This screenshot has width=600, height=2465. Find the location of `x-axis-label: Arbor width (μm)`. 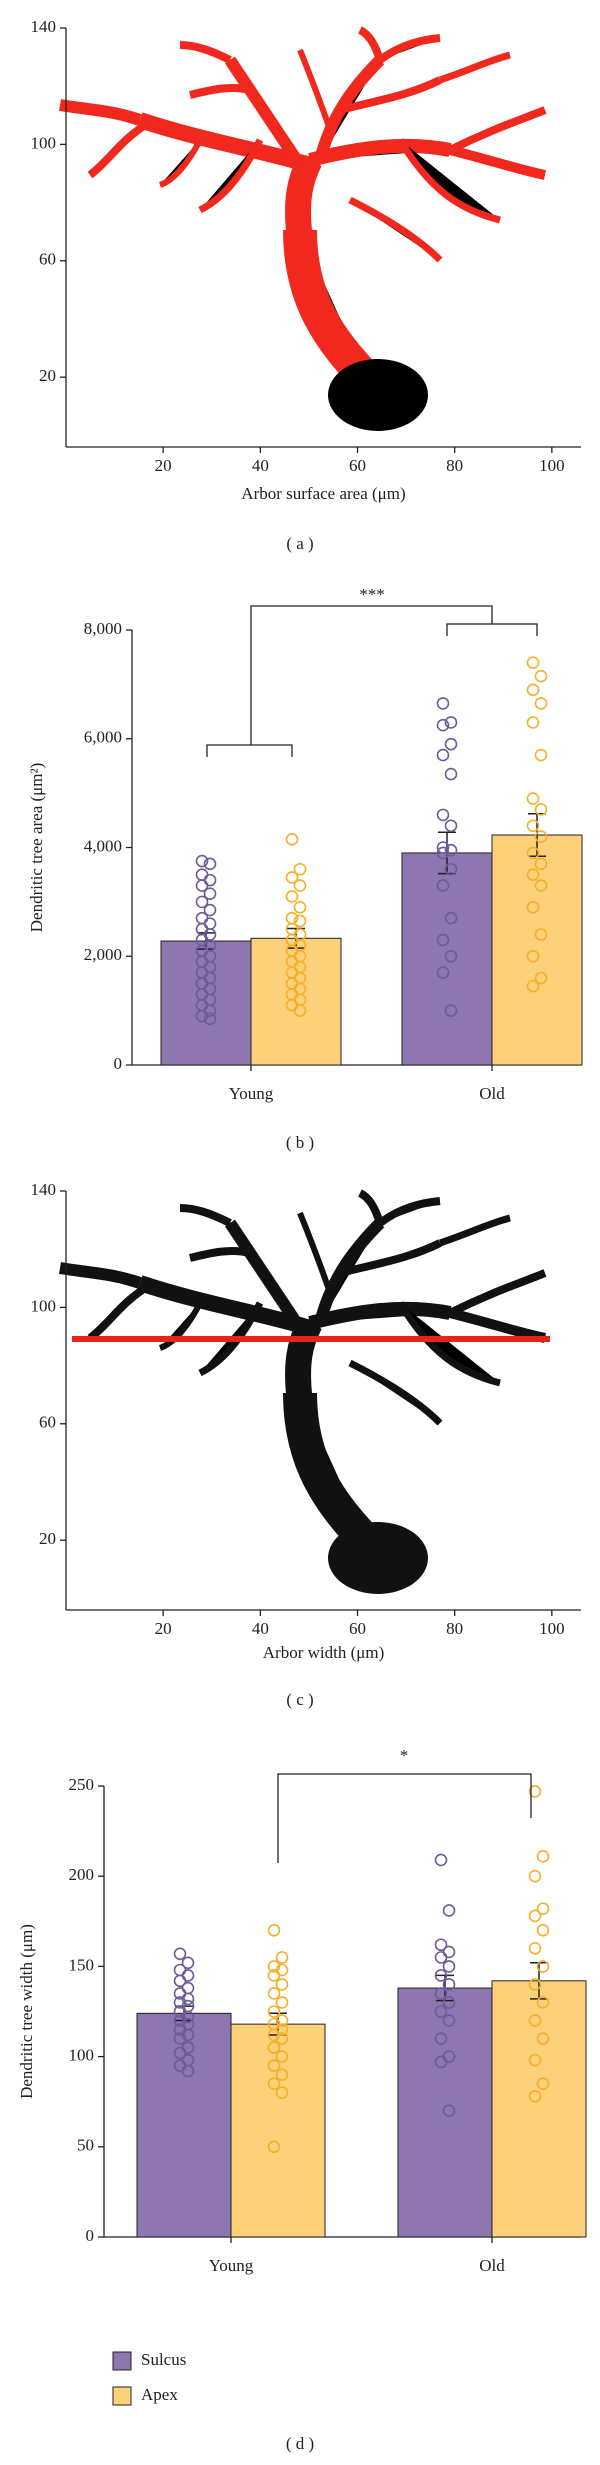

x-axis-label: Arbor width (μm) is located at coordinates (323, 1652).